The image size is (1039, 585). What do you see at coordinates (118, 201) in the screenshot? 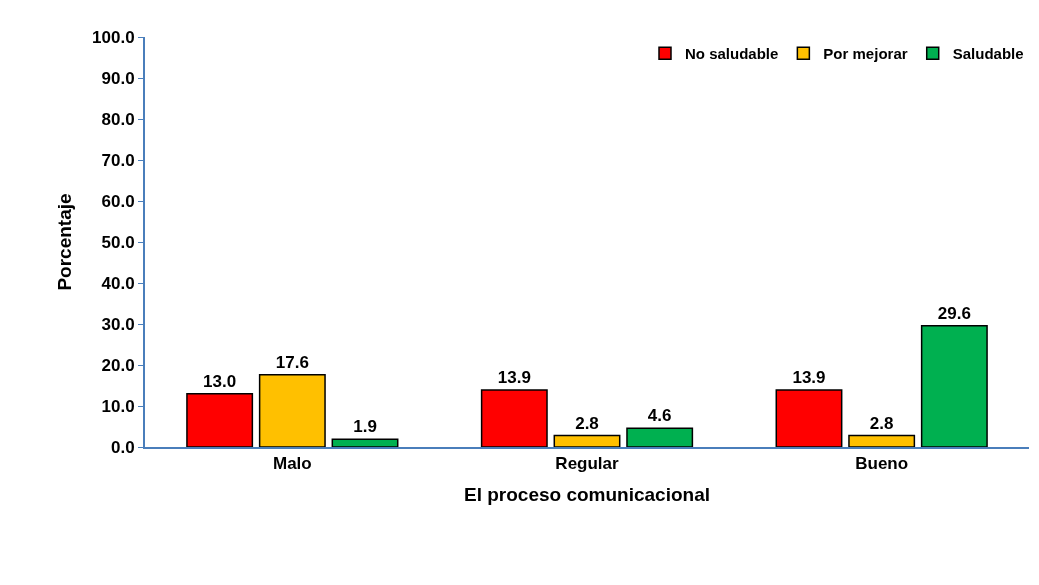
I see `y-tick-label: 60.0` at bounding box center [118, 201].